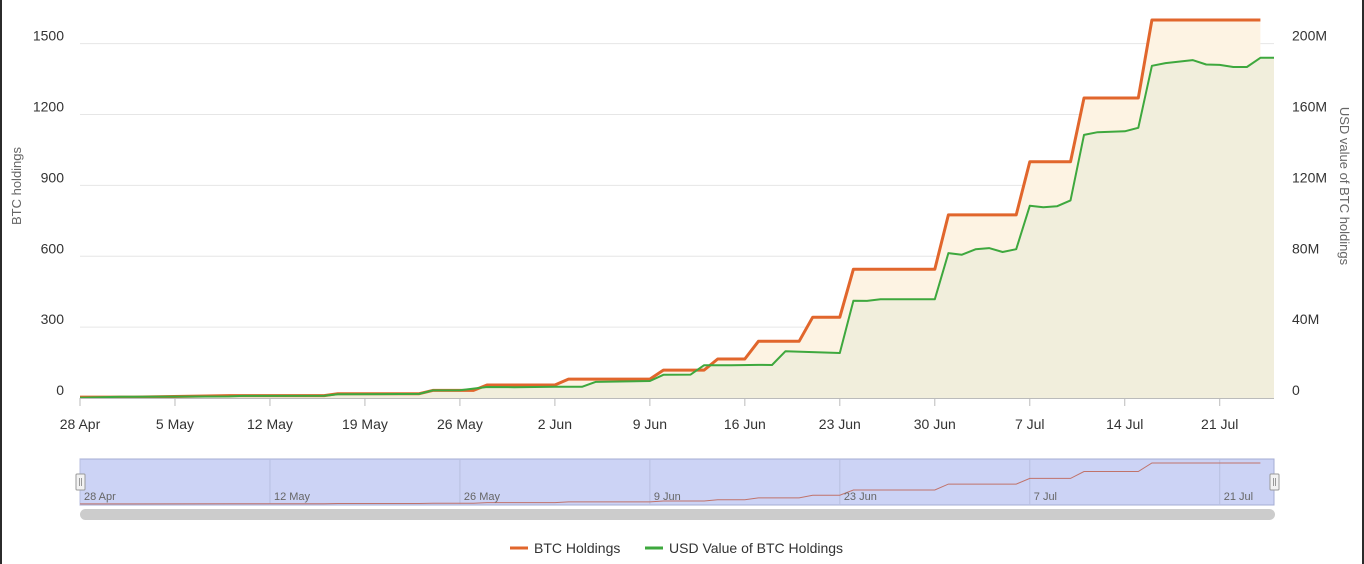  Describe the element at coordinates (1309, 36) in the screenshot. I see `y-right-tick-label: 200M` at that location.